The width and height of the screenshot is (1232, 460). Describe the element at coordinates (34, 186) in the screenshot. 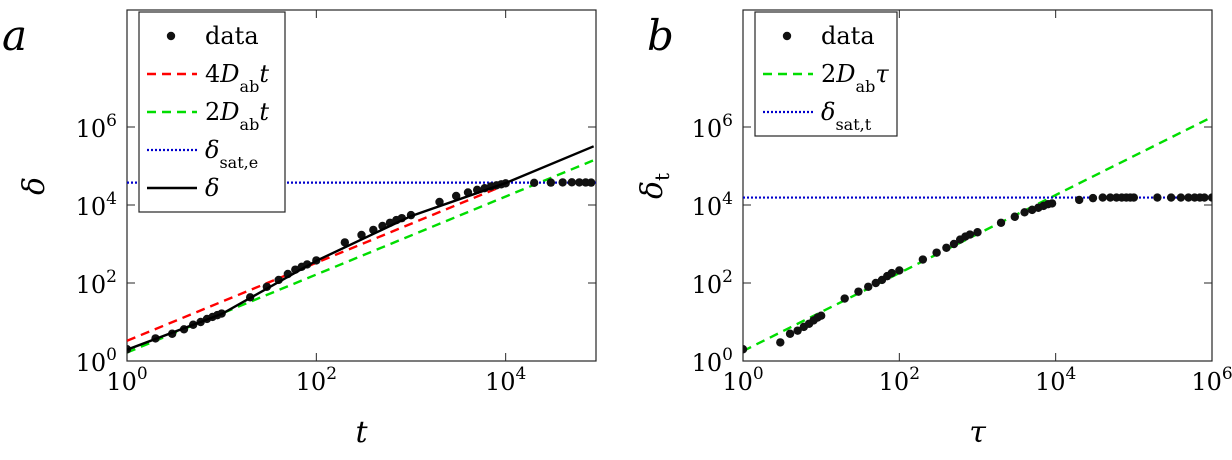

I see `y-axis-label: δ` at that location.